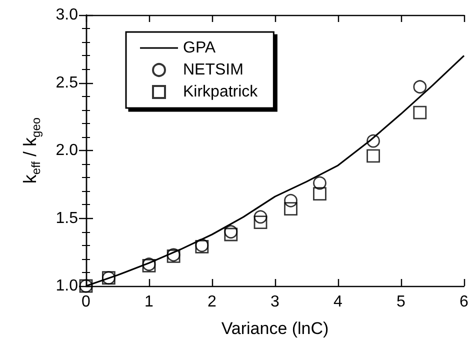 This screenshot has width=474, height=346. I want to click on legend-label: NETSIM, so click(213, 70).